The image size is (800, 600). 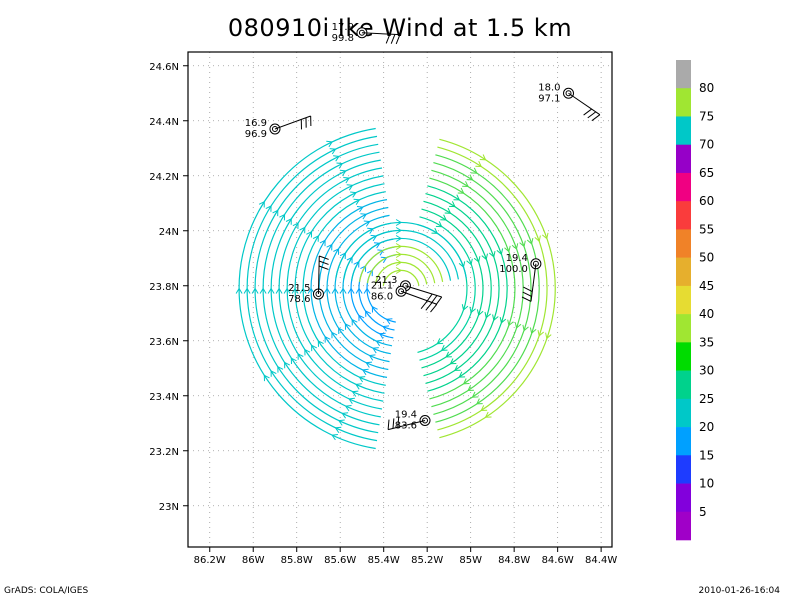 What do you see at coordinates (706, 314) in the screenshot?
I see `colorbar-label: 40` at bounding box center [706, 314].